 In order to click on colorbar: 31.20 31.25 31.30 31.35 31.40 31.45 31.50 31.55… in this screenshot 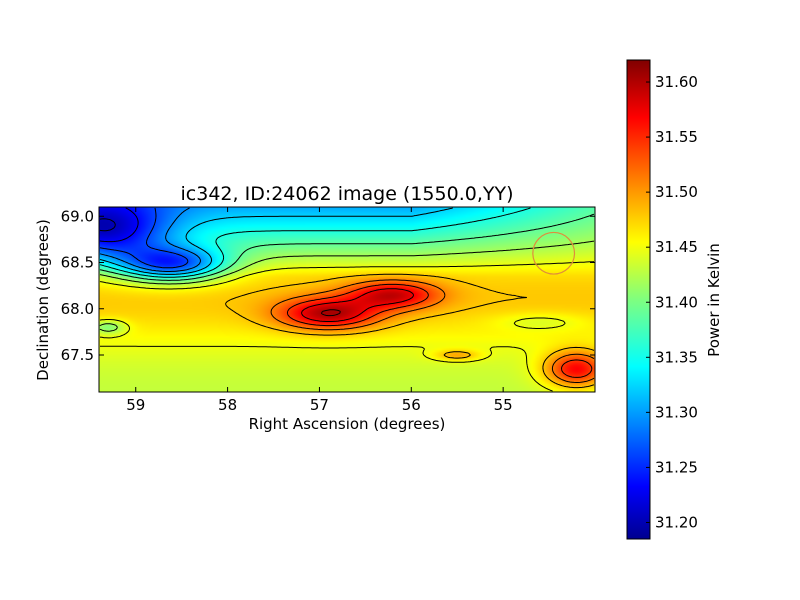, I will do `click(674, 299)`.